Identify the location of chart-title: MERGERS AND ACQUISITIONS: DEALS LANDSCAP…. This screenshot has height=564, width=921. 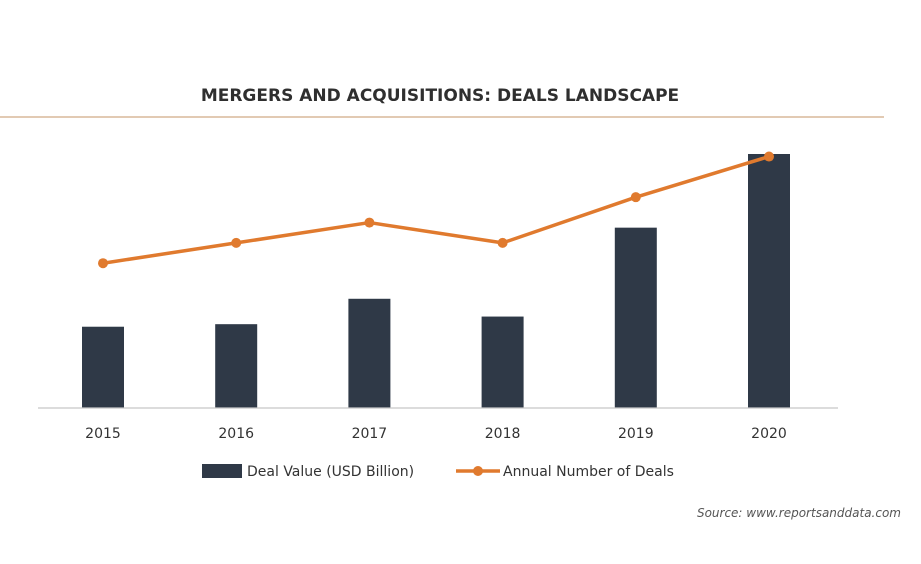
(440, 96).